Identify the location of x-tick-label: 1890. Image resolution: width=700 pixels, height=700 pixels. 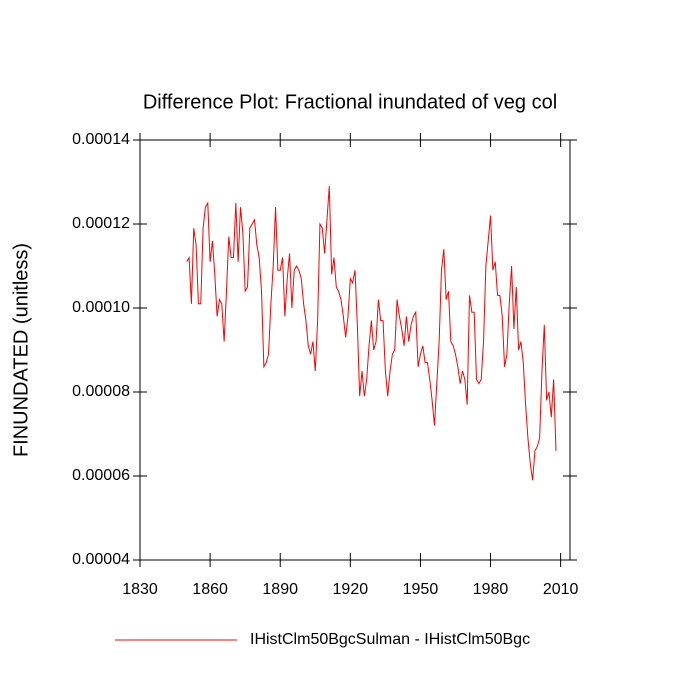
(280, 589).